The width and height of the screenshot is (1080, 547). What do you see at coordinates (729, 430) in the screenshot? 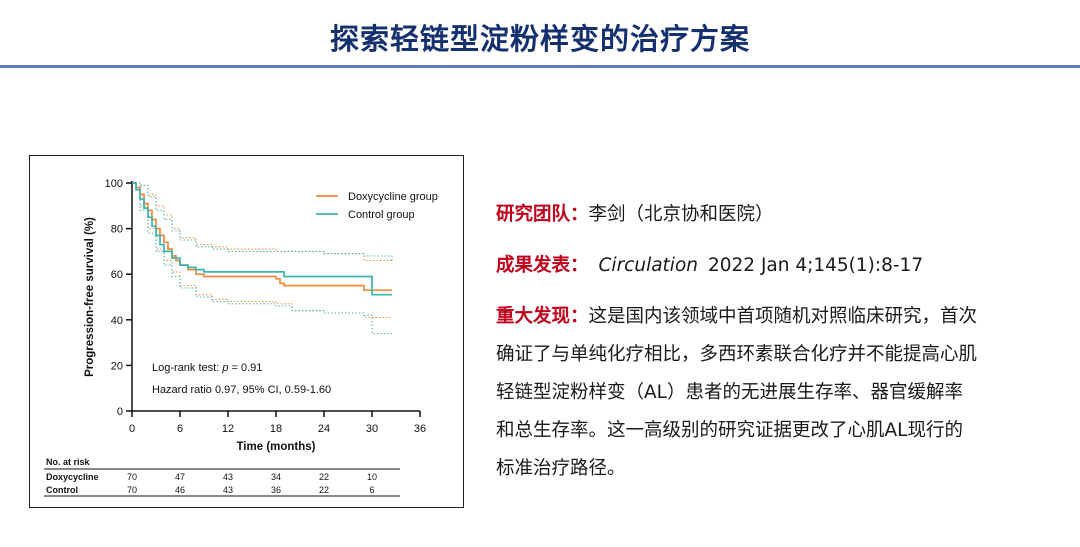
I see `finding-line: 和总生存率。这一高级别的研究证据更改了心肌AL现行的` at bounding box center [729, 430].